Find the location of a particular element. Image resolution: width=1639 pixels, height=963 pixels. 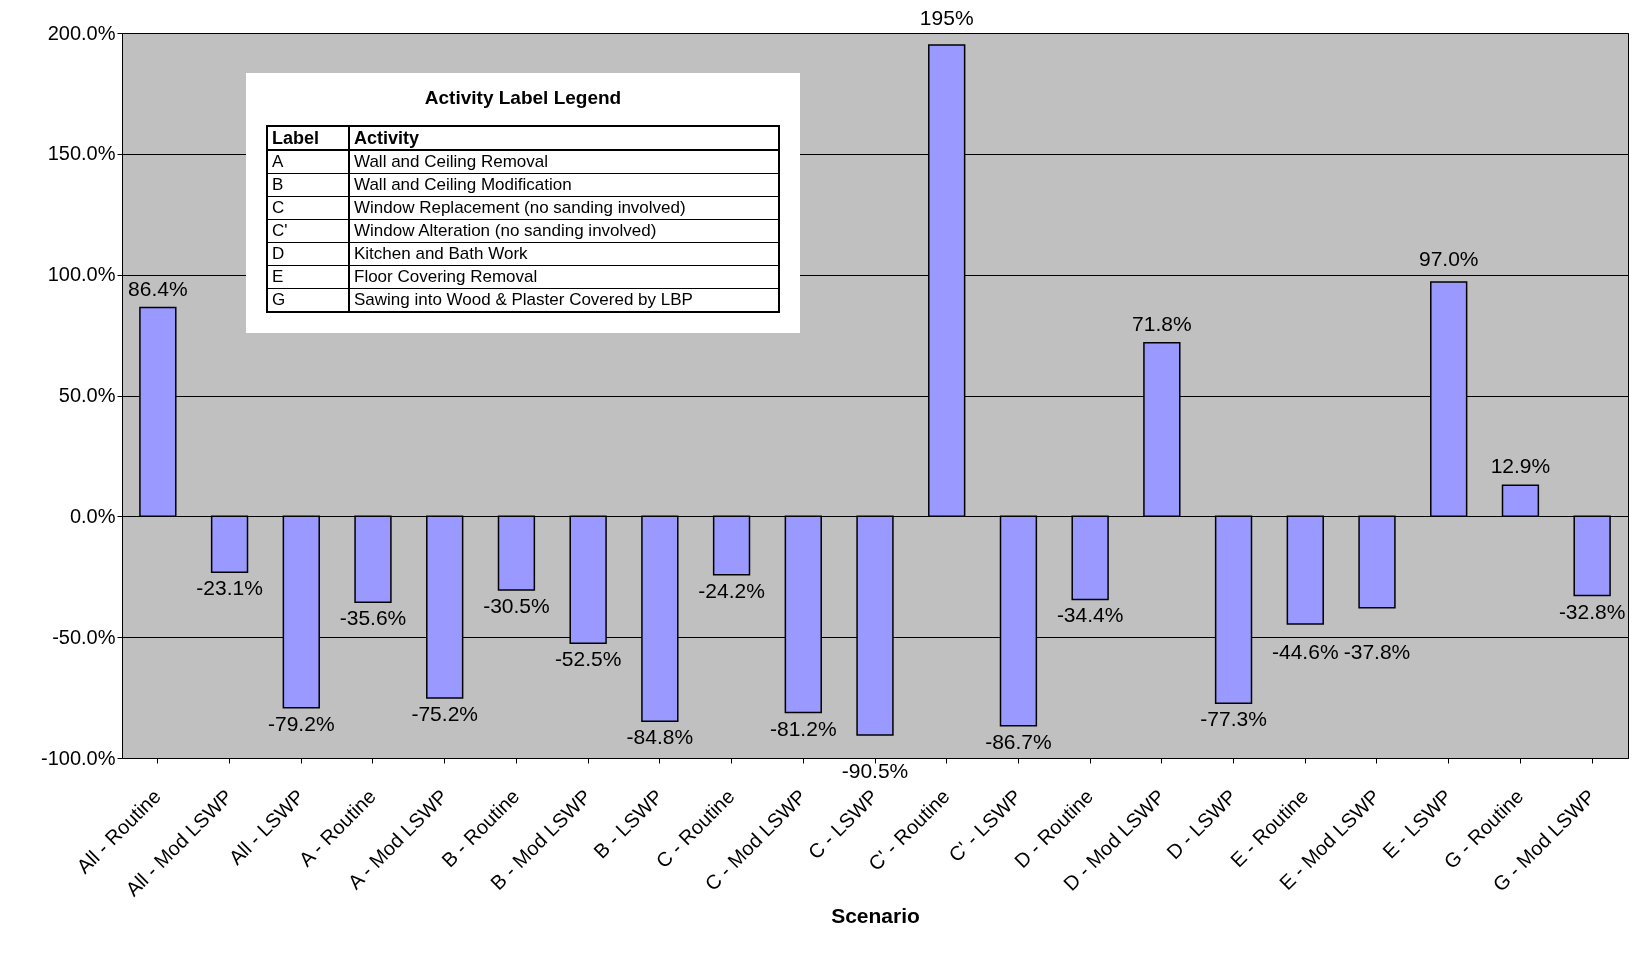

data-label: 97.0% is located at coordinates (1448, 258).